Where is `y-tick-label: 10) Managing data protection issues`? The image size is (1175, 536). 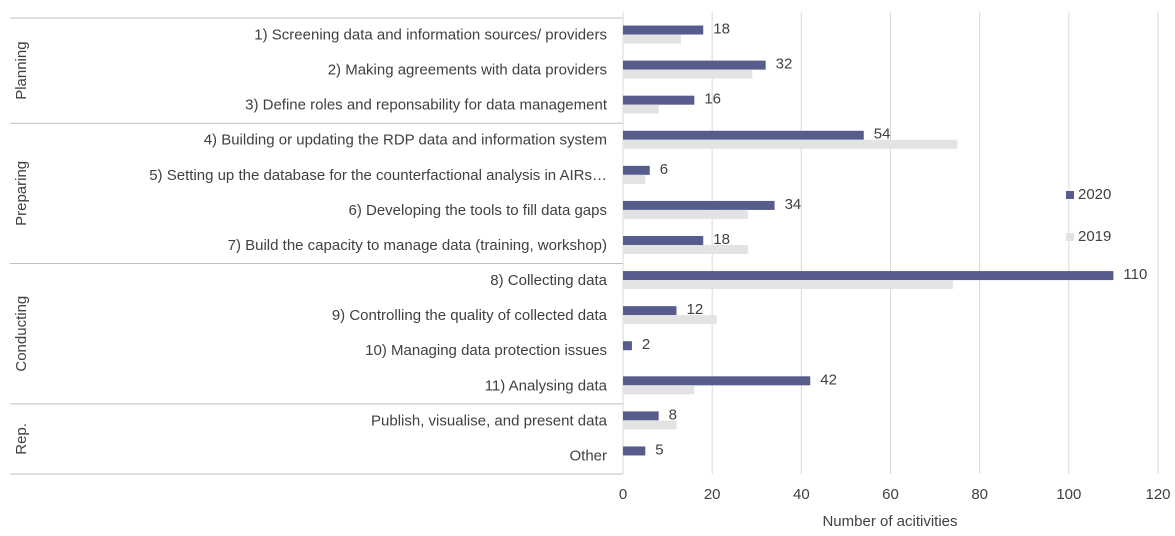
y-tick-label: 10) Managing data protection issues is located at coordinates (486, 350).